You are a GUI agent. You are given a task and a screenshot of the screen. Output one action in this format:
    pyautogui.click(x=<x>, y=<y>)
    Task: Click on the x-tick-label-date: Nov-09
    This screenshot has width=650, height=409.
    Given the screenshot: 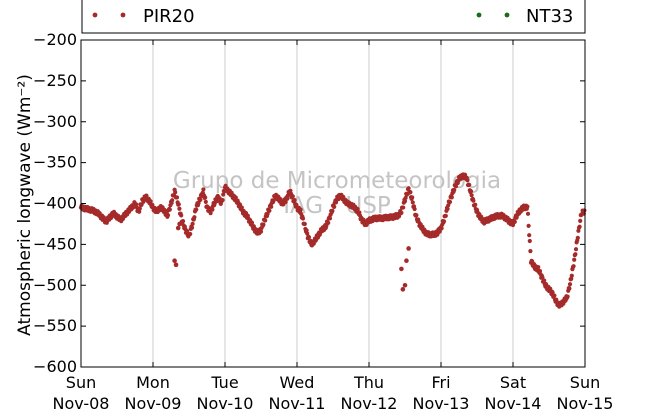 What is the action you would take?
    pyautogui.click(x=153, y=401)
    